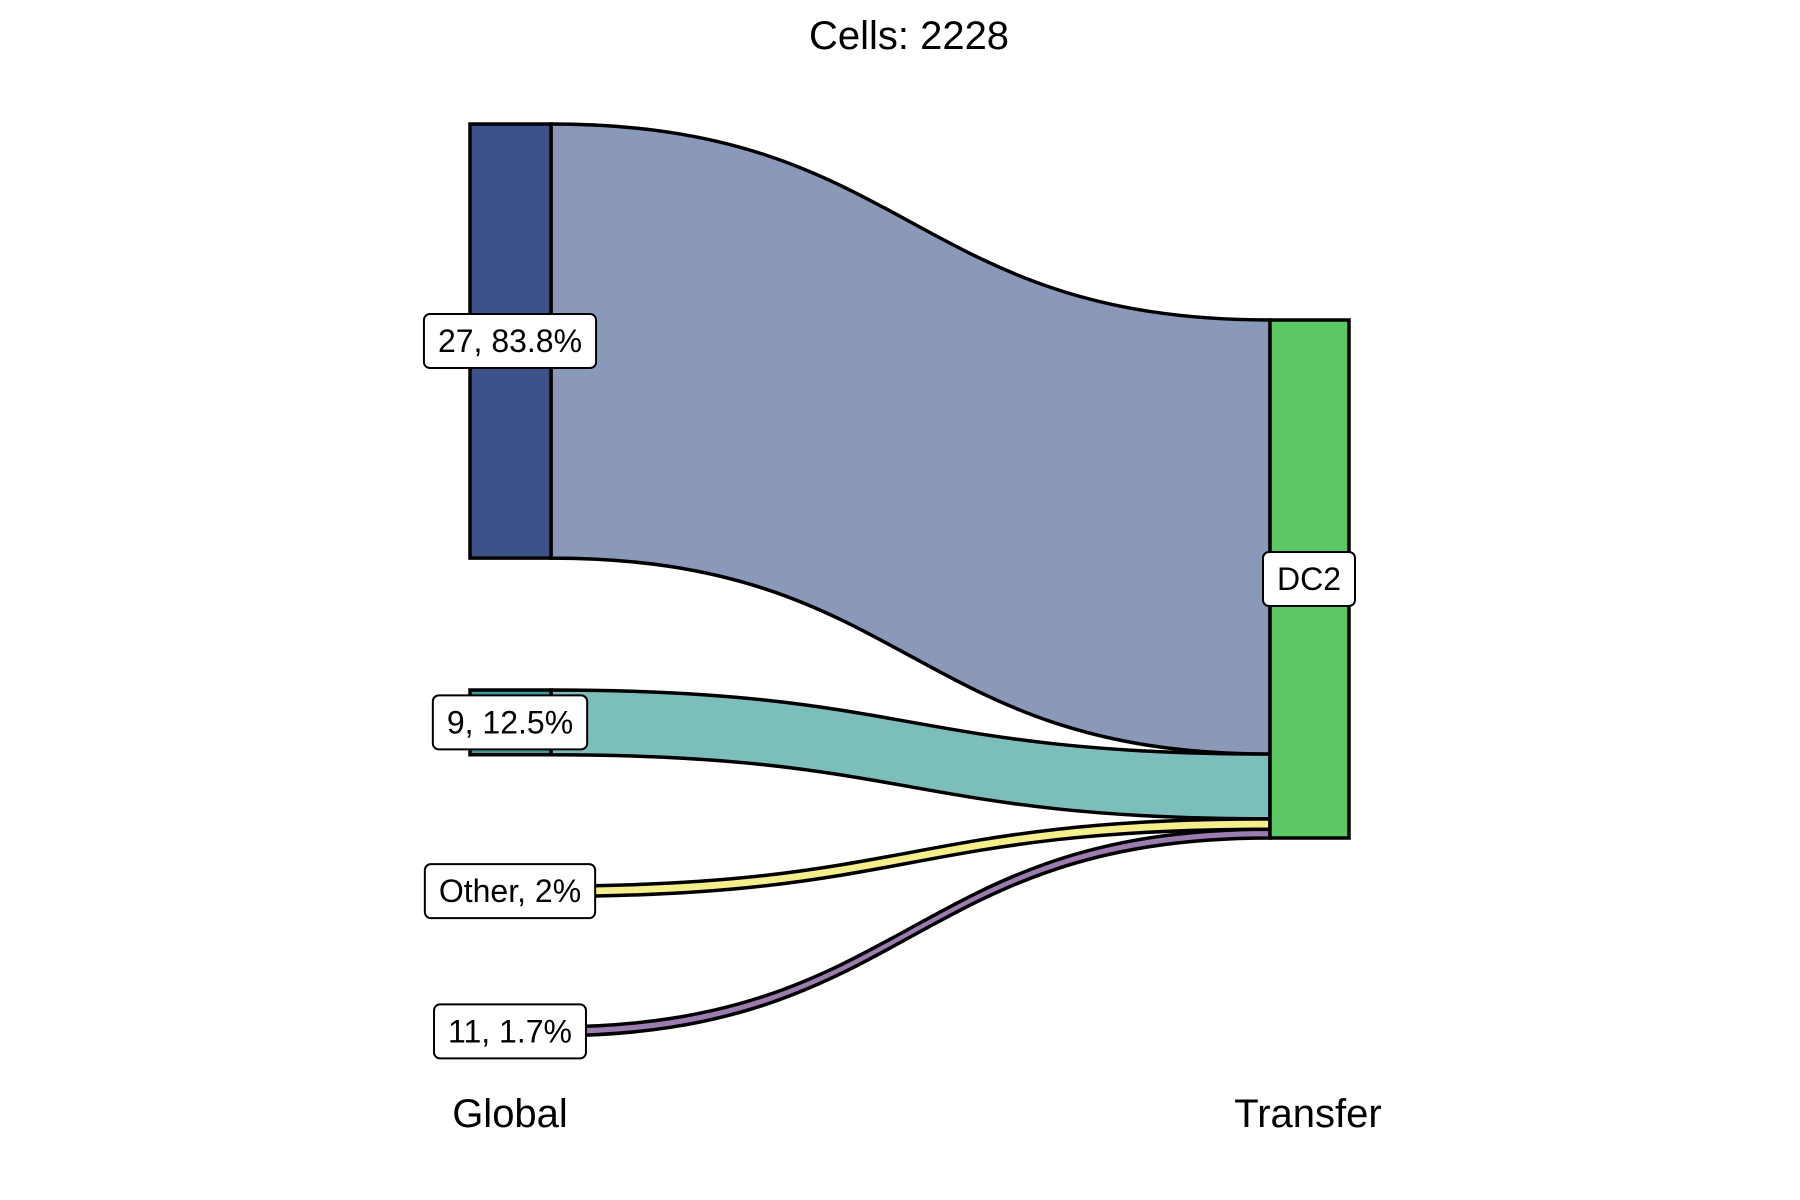 This screenshot has height=1200, width=1800. Describe the element at coordinates (909, 36) in the screenshot. I see `chart-title: Cells: 2228` at that location.